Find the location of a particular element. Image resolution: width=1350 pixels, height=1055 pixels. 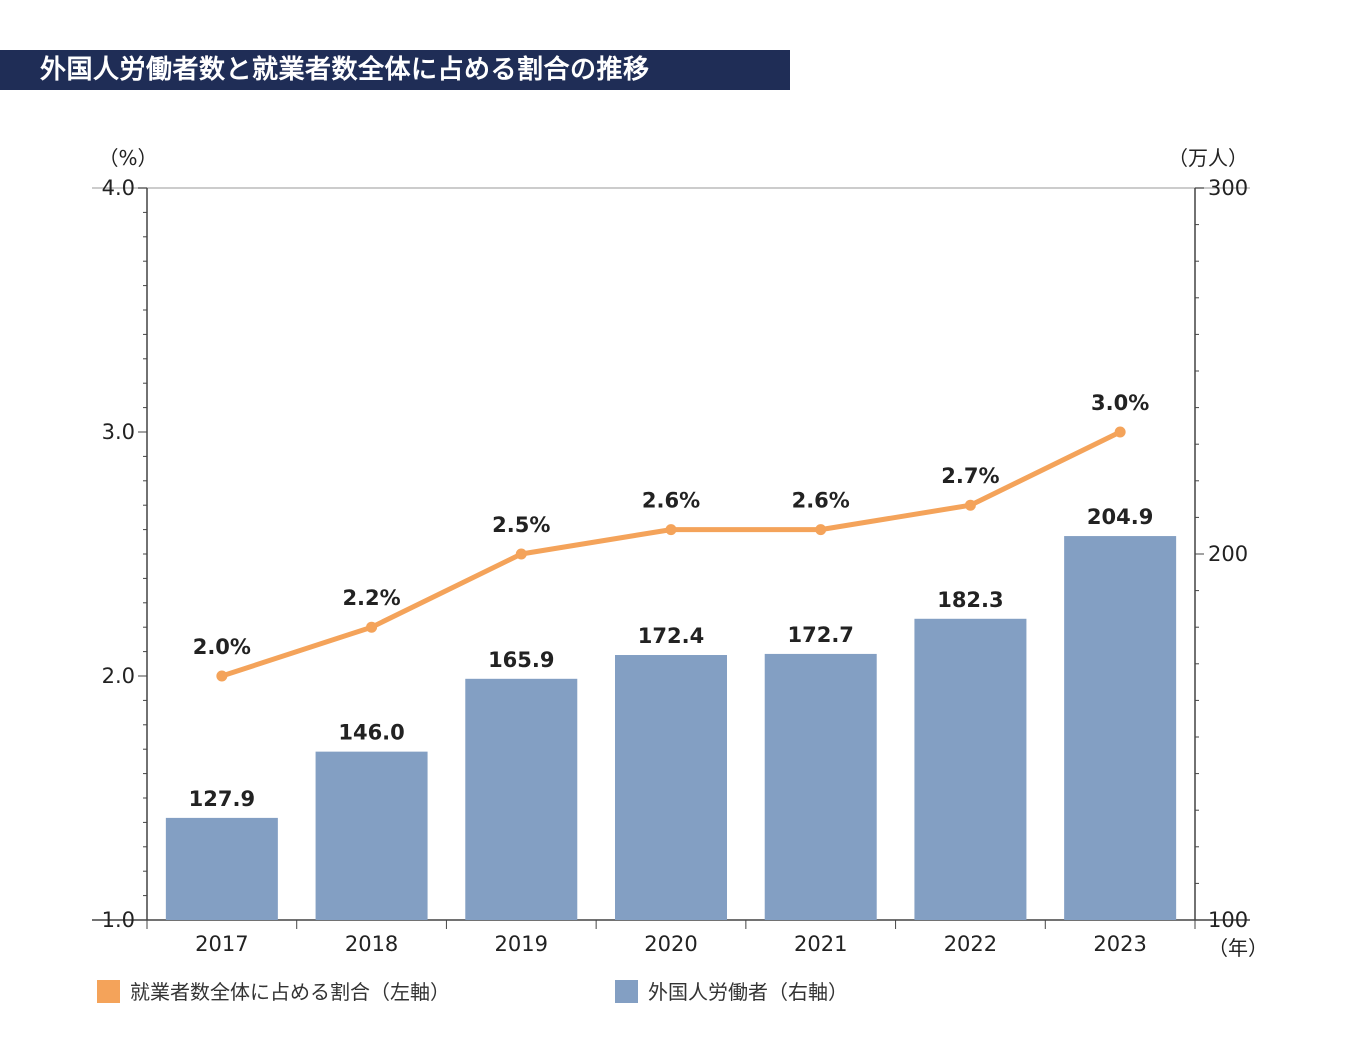

x-tick-label: 2019 is located at coordinates (521, 944).